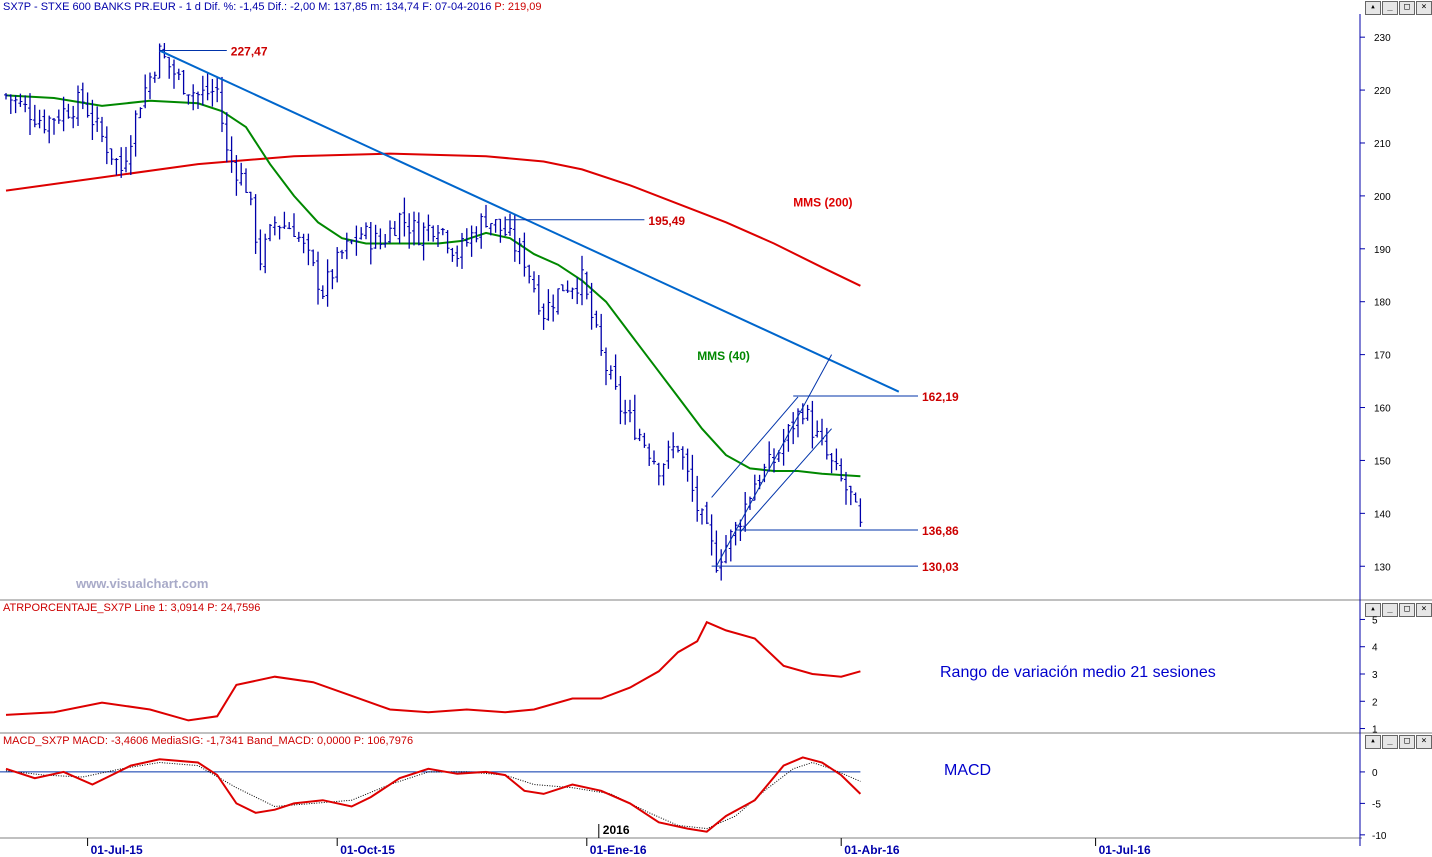 This screenshot has height=857, width=1432. Describe the element at coordinates (518, 7) in the screenshot. I see `price-last: P: 219,09` at that location.